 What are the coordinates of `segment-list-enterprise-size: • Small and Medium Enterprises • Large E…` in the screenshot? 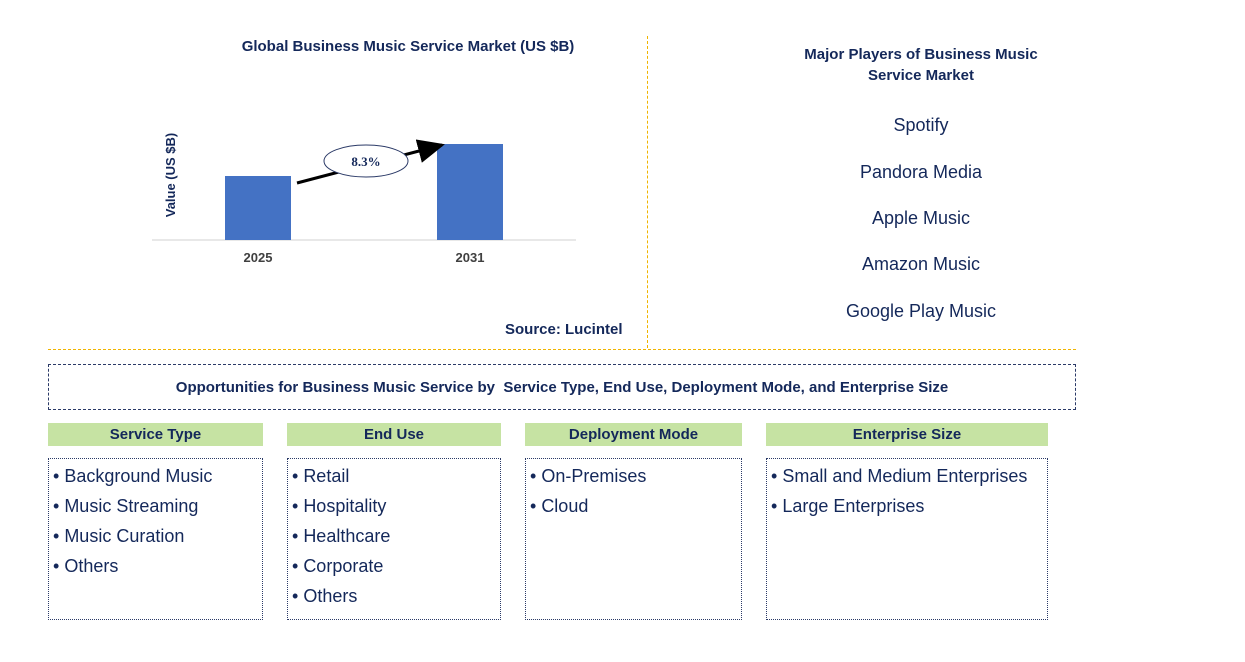 It's located at (907, 539).